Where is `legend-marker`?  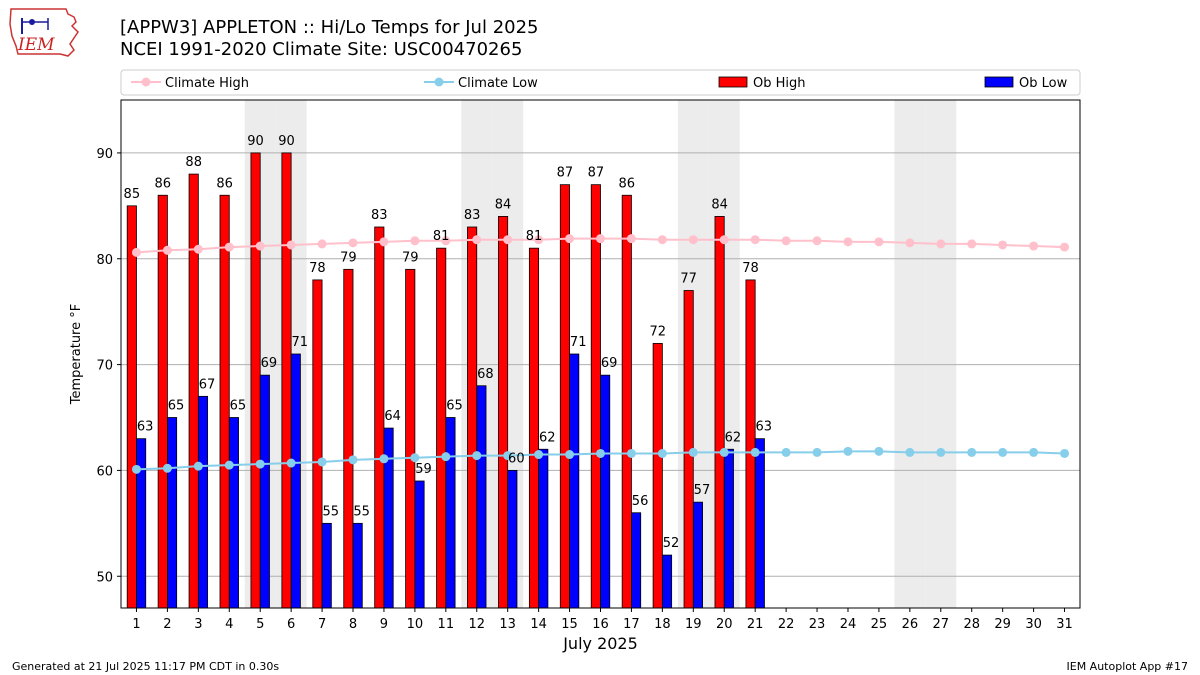
legend-marker is located at coordinates (439, 82).